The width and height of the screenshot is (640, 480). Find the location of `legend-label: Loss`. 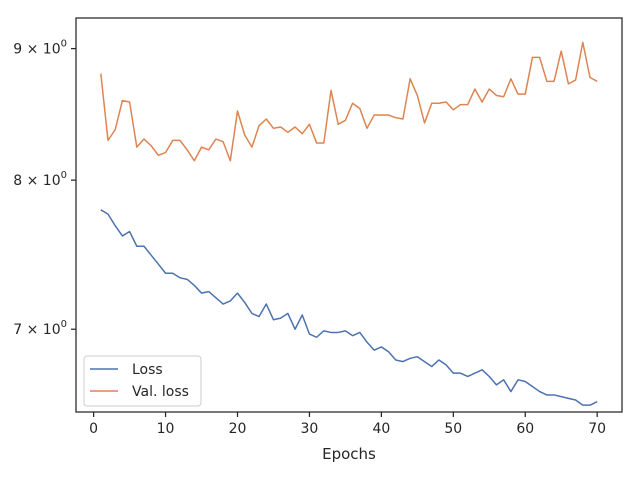

legend-label: Loss is located at coordinates (147, 370).